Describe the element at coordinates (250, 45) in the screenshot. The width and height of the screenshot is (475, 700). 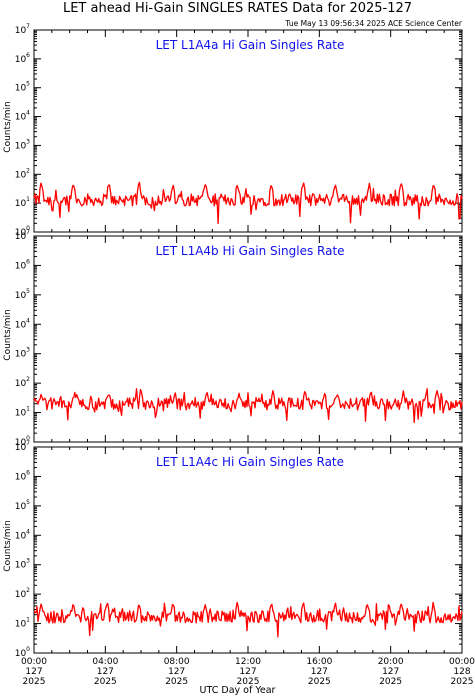
I see `chart-title: LET L1A4a Hi Gain Singles Rate` at that location.